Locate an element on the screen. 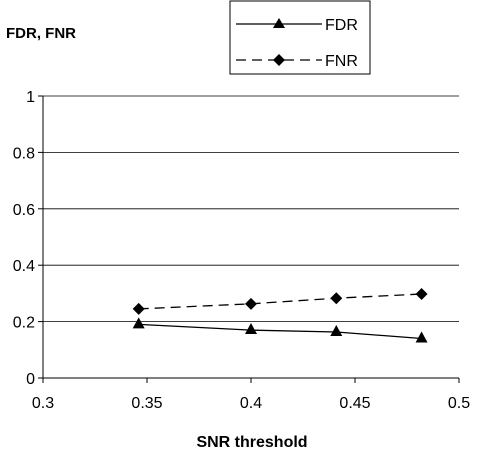 Image resolution: width=479 pixels, height=458 pixels. y-axis-label: FDR, FNR is located at coordinates (41, 33).